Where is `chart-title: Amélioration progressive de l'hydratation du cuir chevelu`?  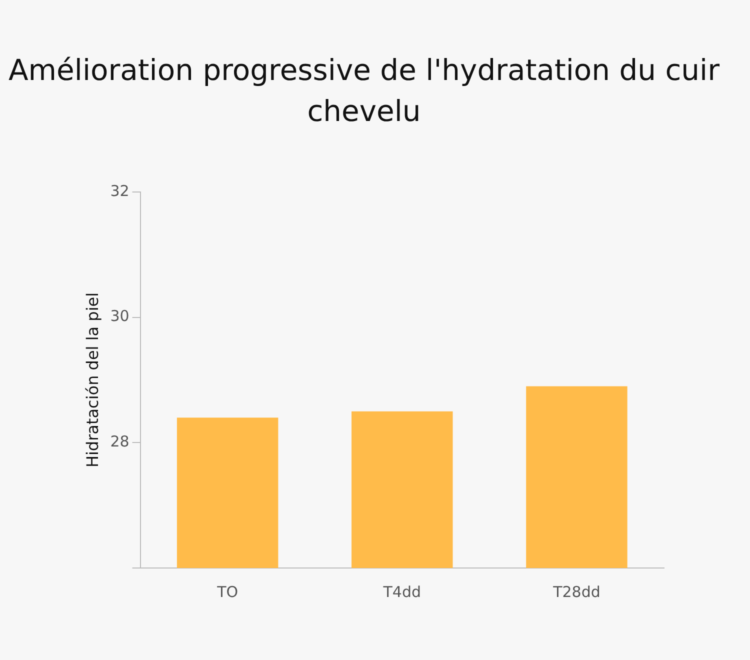
chart-title: Amélioration progressive de l'hydratation du cuir chevelu is located at coordinates (364, 91).